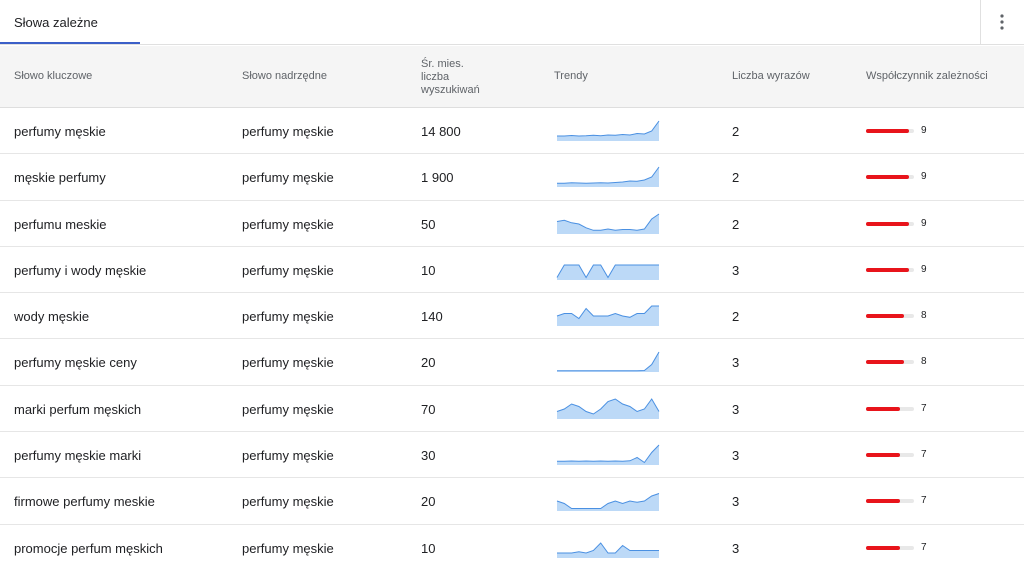  I want to click on table-row: męskie perfumy perfumy męskie 1 900 2 9, so click(512, 177).